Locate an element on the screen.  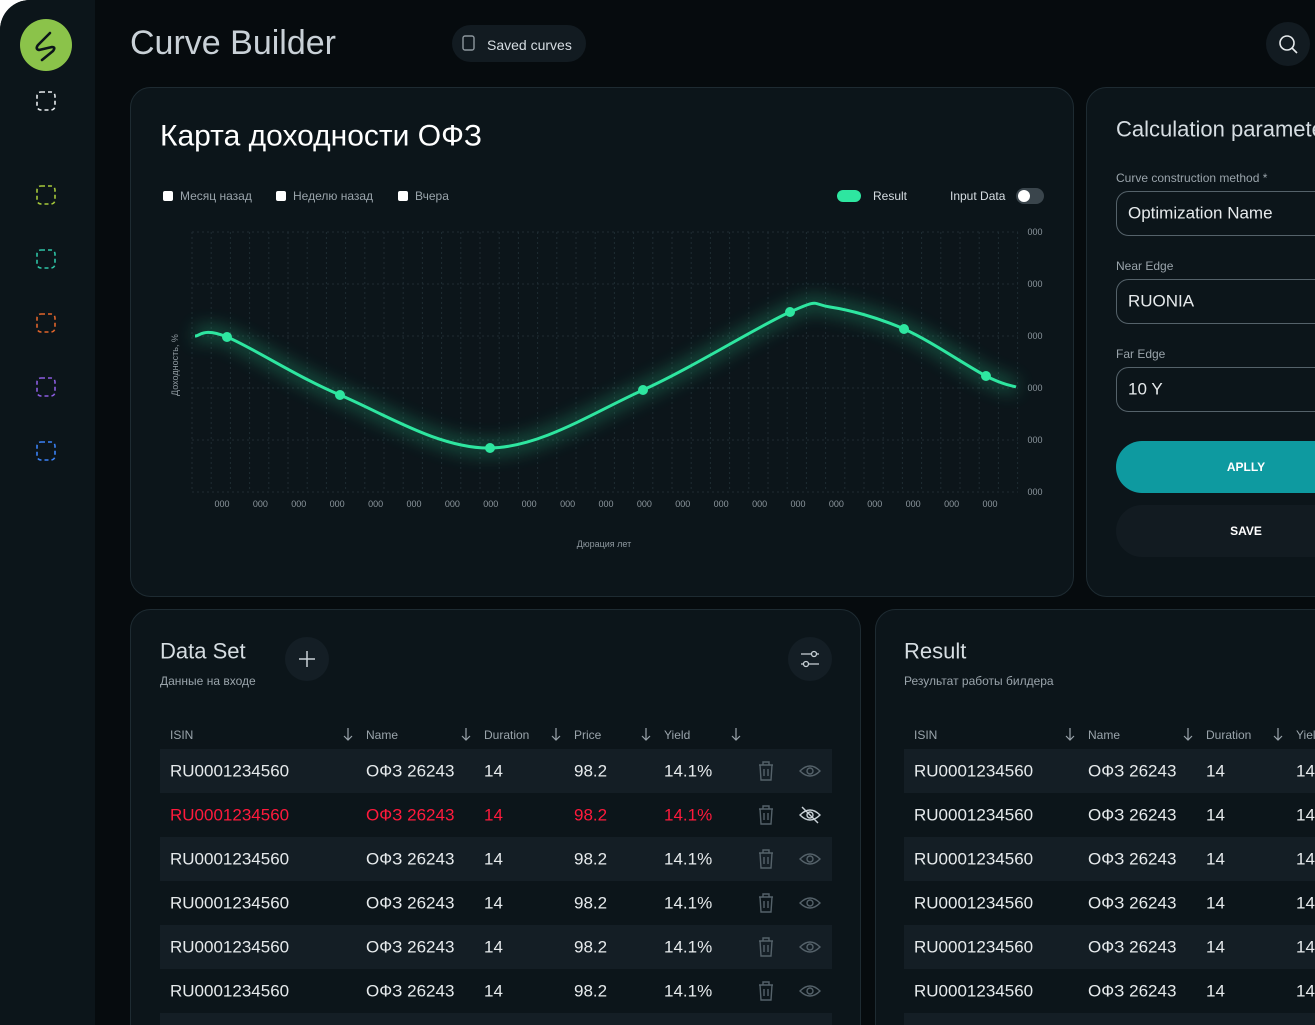
saved-curves-button is located at coordinates (519, 43).